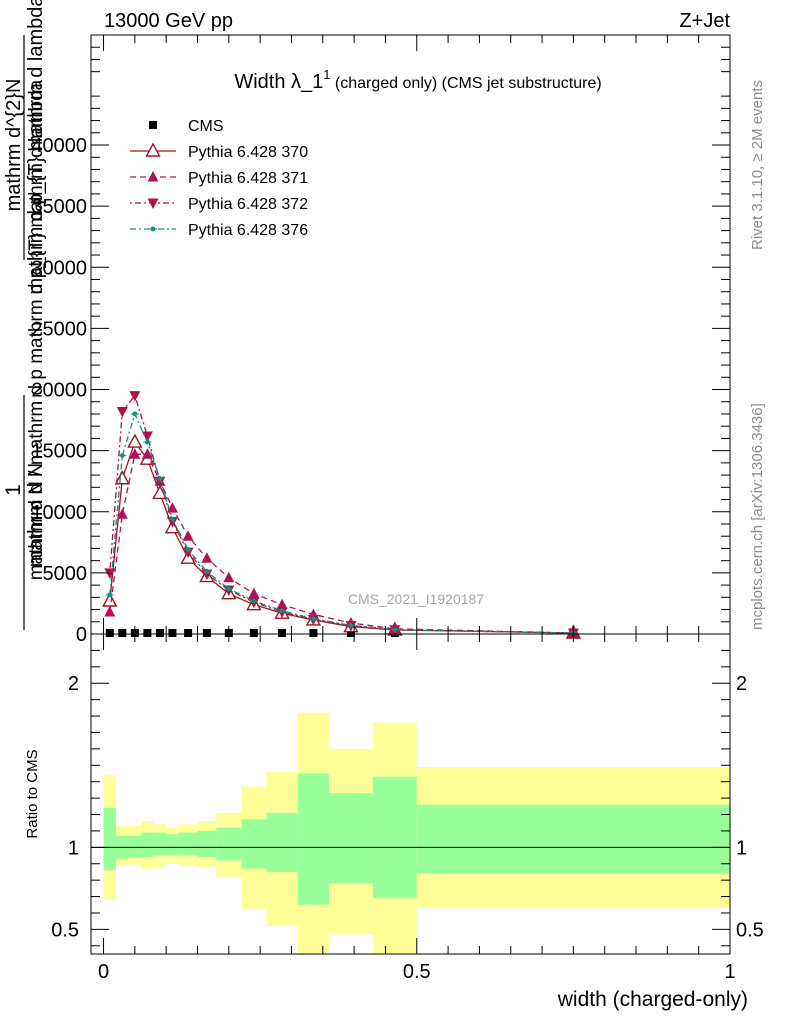 This screenshot has height=1024, width=786. What do you see at coordinates (59, 268) in the screenshot?
I see `main-ytick-label-6: 30000` at bounding box center [59, 268].